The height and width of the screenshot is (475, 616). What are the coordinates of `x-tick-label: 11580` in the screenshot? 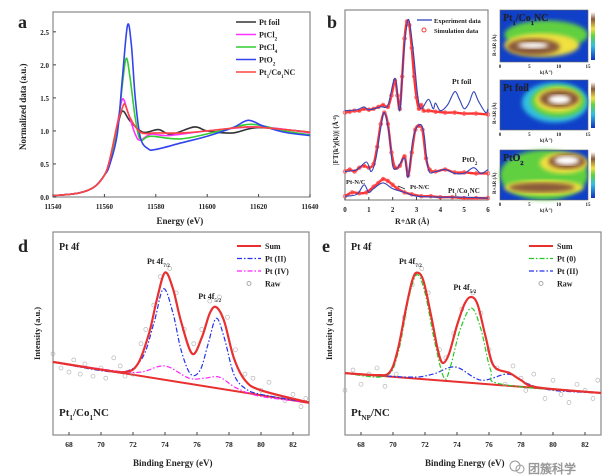 It's located at (156, 207).